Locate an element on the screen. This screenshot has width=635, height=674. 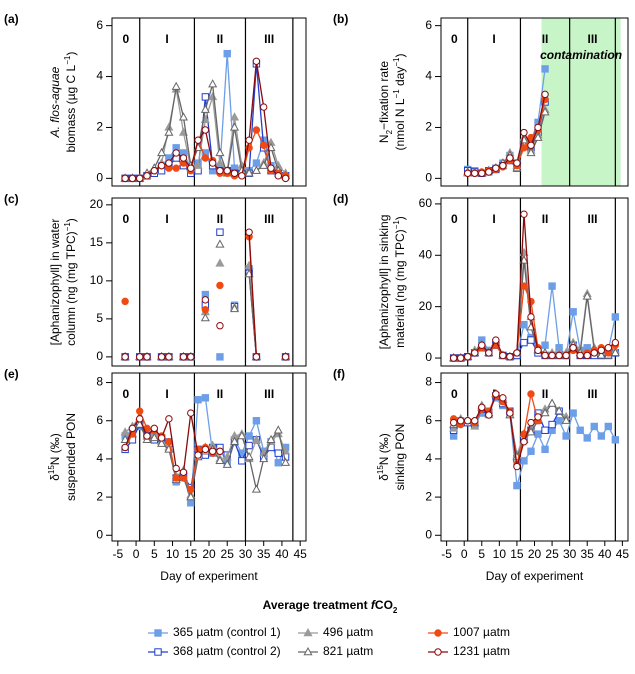
y-tick-label: 4 is located at coordinates (99, 458).